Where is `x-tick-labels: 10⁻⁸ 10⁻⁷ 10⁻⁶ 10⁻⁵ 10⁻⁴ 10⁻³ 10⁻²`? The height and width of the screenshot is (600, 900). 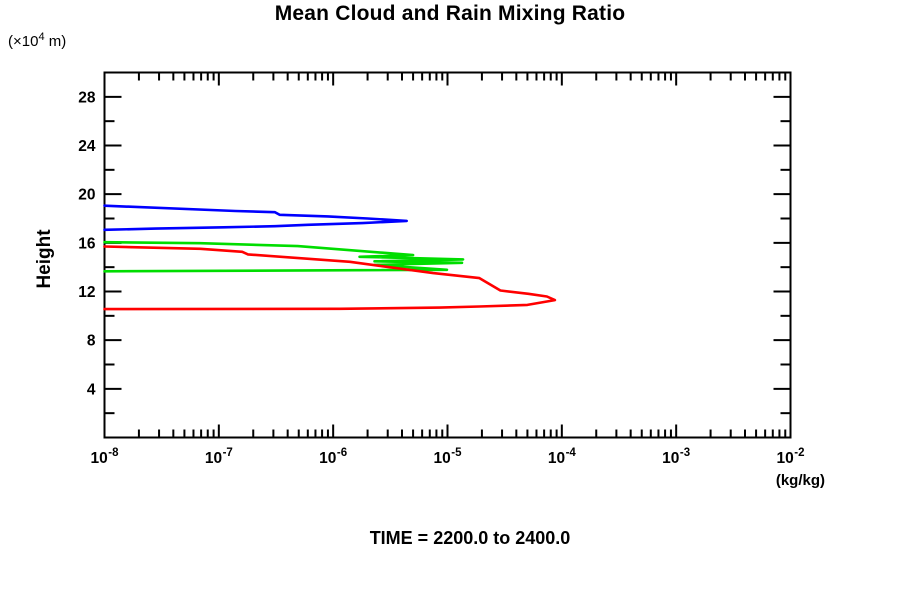 x-tick-labels: 10⁻⁸ 10⁻⁷ 10⁻⁶ 10⁻⁵ 10⁻⁴ 10⁻³ 10⁻² is located at coordinates (448, 457).